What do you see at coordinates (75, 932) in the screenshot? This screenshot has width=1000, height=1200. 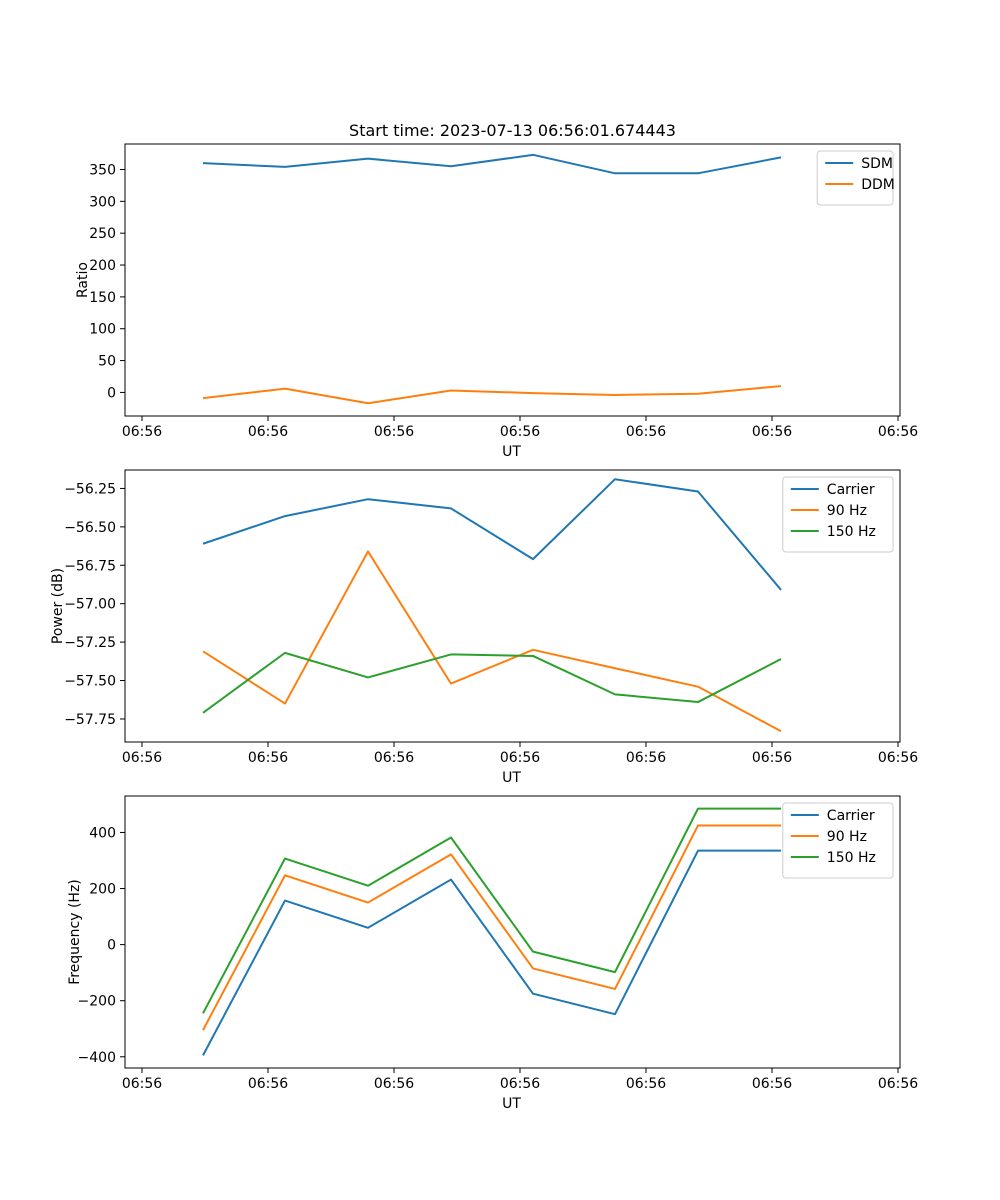 I see `y-axis-label: Frequency (Hz)` at bounding box center [75, 932].